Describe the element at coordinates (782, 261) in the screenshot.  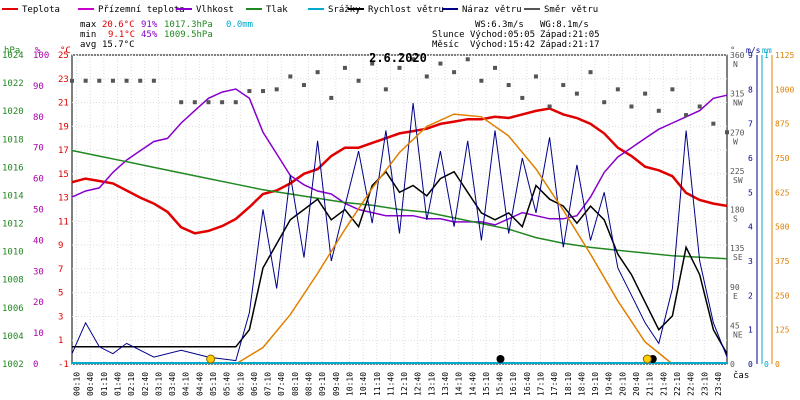
I see `solar-tick-label: 375` at that location.